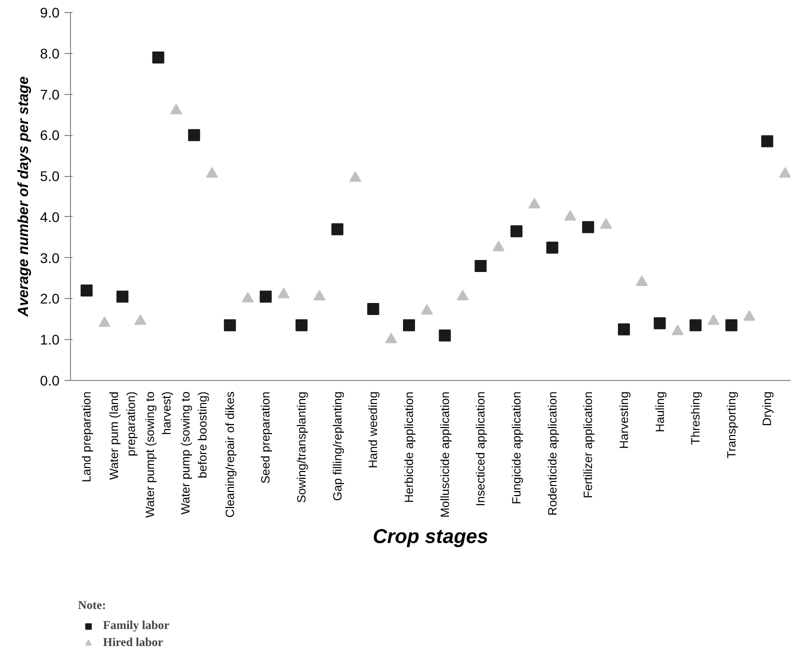 The width and height of the screenshot is (800, 656). Describe the element at coordinates (659, 411) in the screenshot. I see `x-tick-label: Hauling` at that location.